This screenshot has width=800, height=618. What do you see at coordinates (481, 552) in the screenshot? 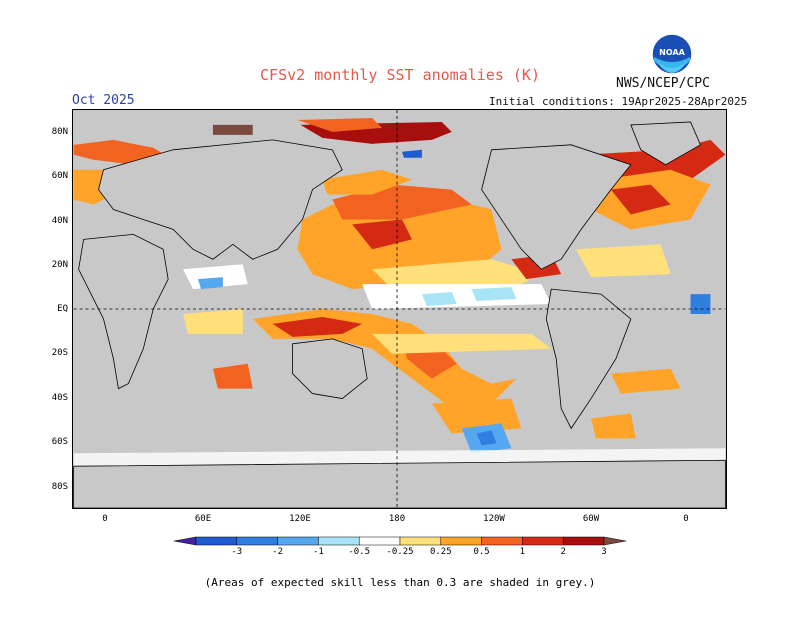
I see `colorbar-tick-label: 0.5` at bounding box center [481, 552].